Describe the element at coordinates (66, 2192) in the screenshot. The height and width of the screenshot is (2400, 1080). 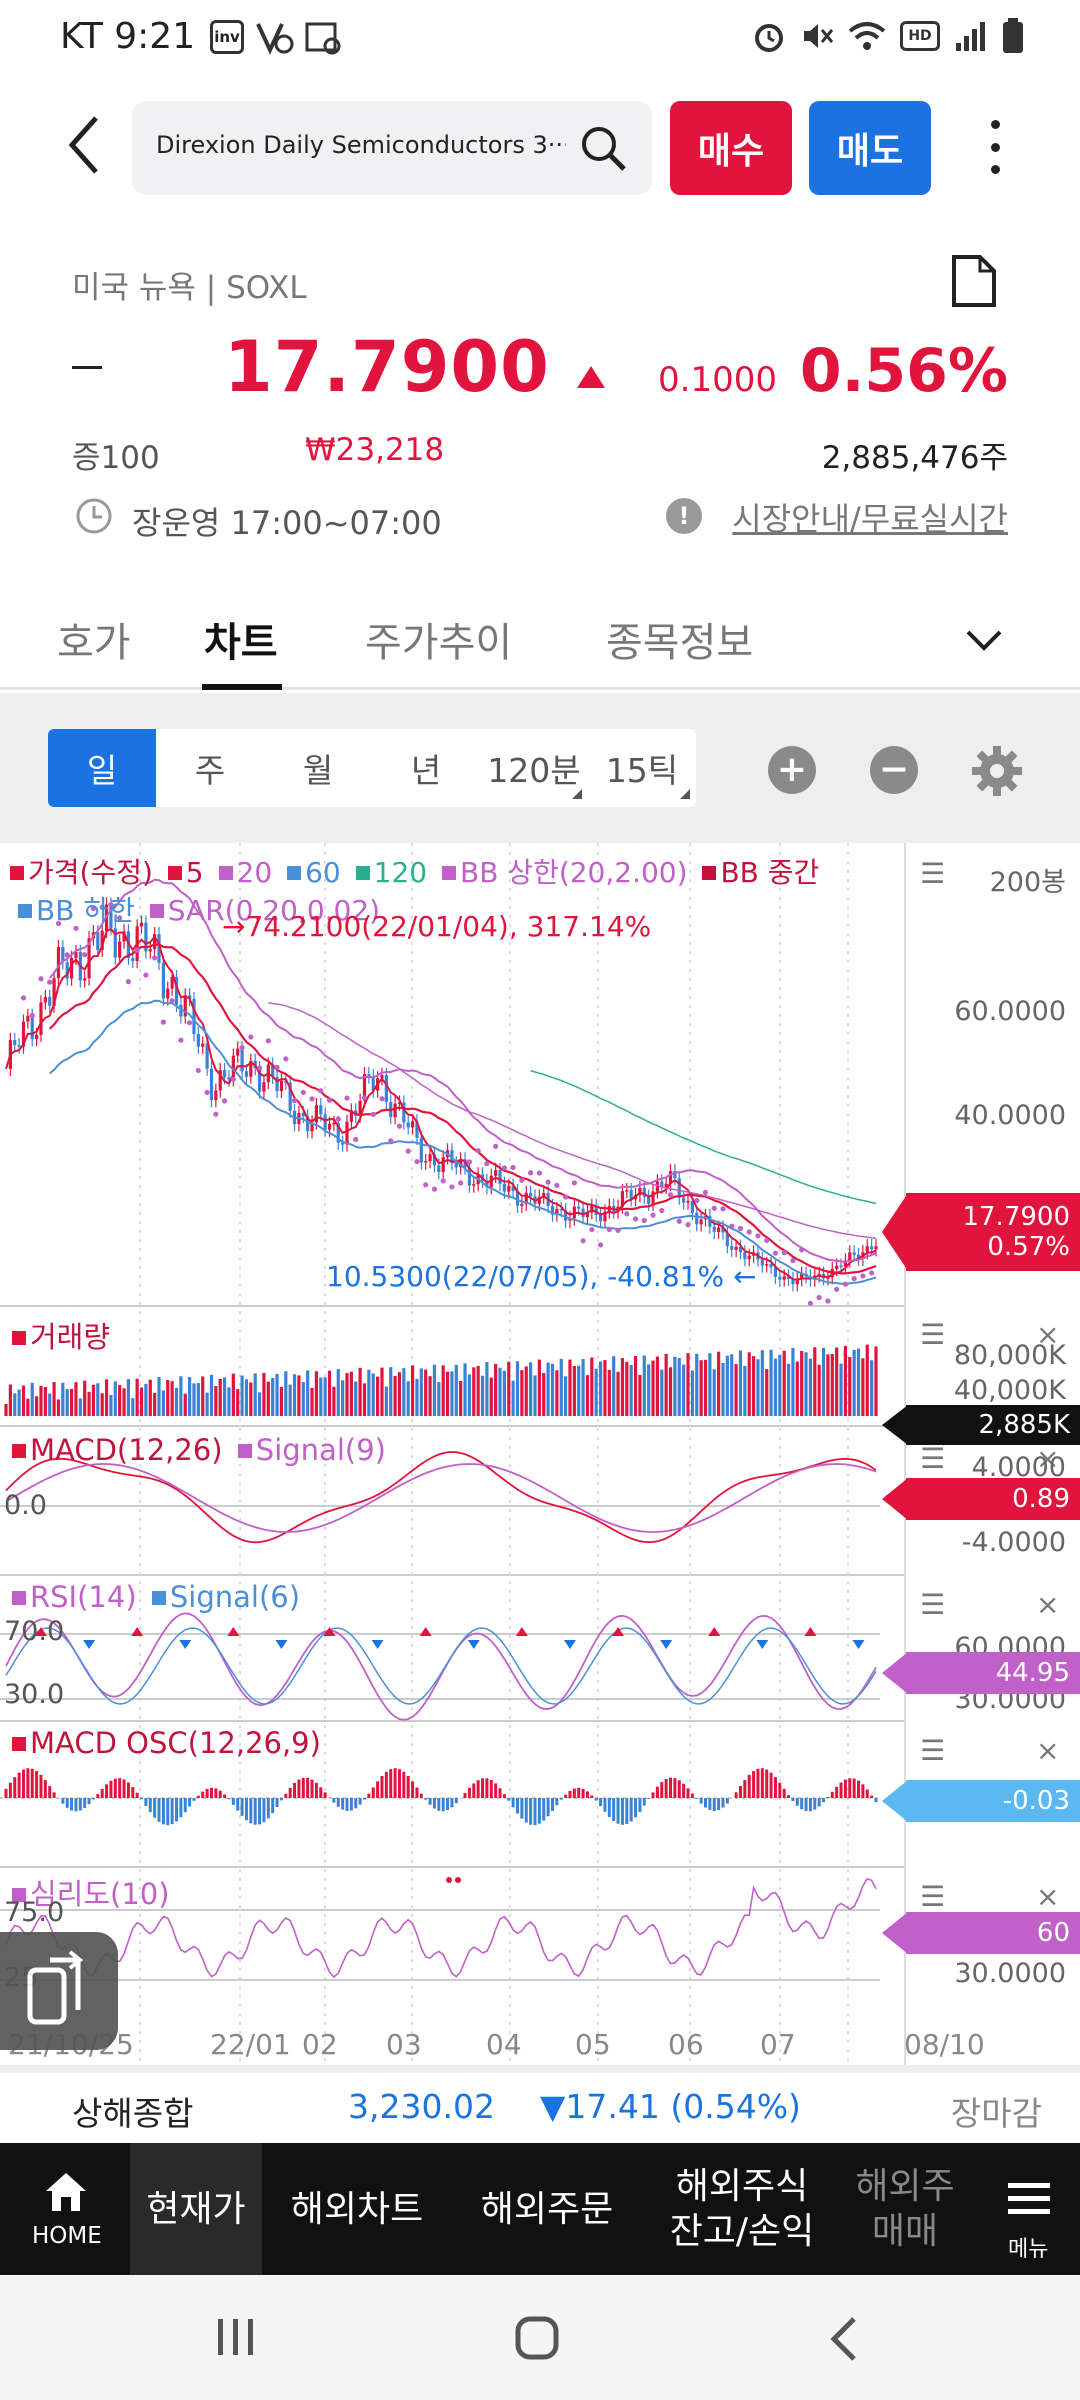
I see `home-icon` at that location.